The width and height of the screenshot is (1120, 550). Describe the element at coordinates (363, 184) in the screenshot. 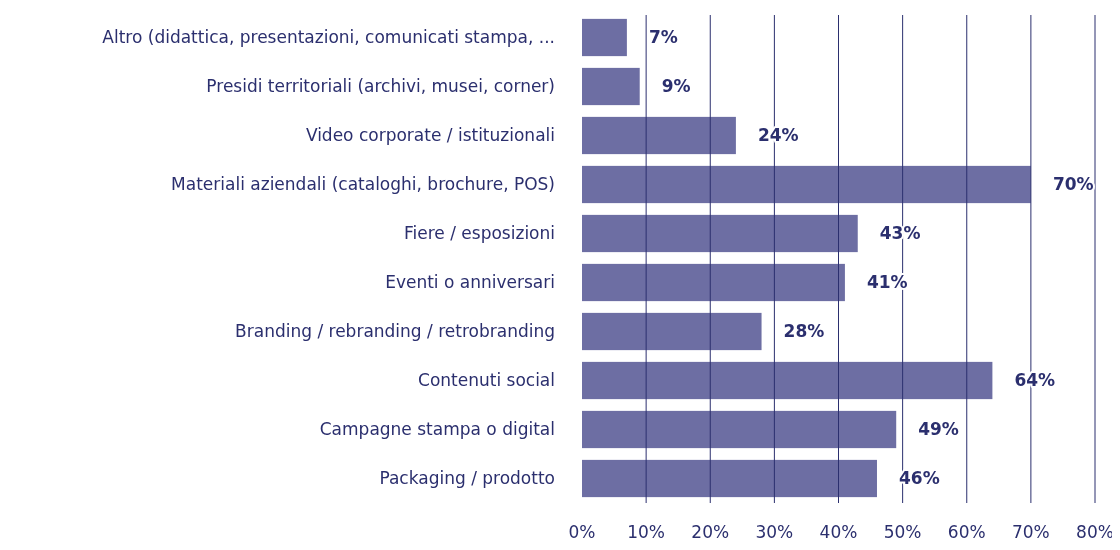

I see `y-tick-label: Materiali aziendali (cataloghi, brochure, POS)` at that location.